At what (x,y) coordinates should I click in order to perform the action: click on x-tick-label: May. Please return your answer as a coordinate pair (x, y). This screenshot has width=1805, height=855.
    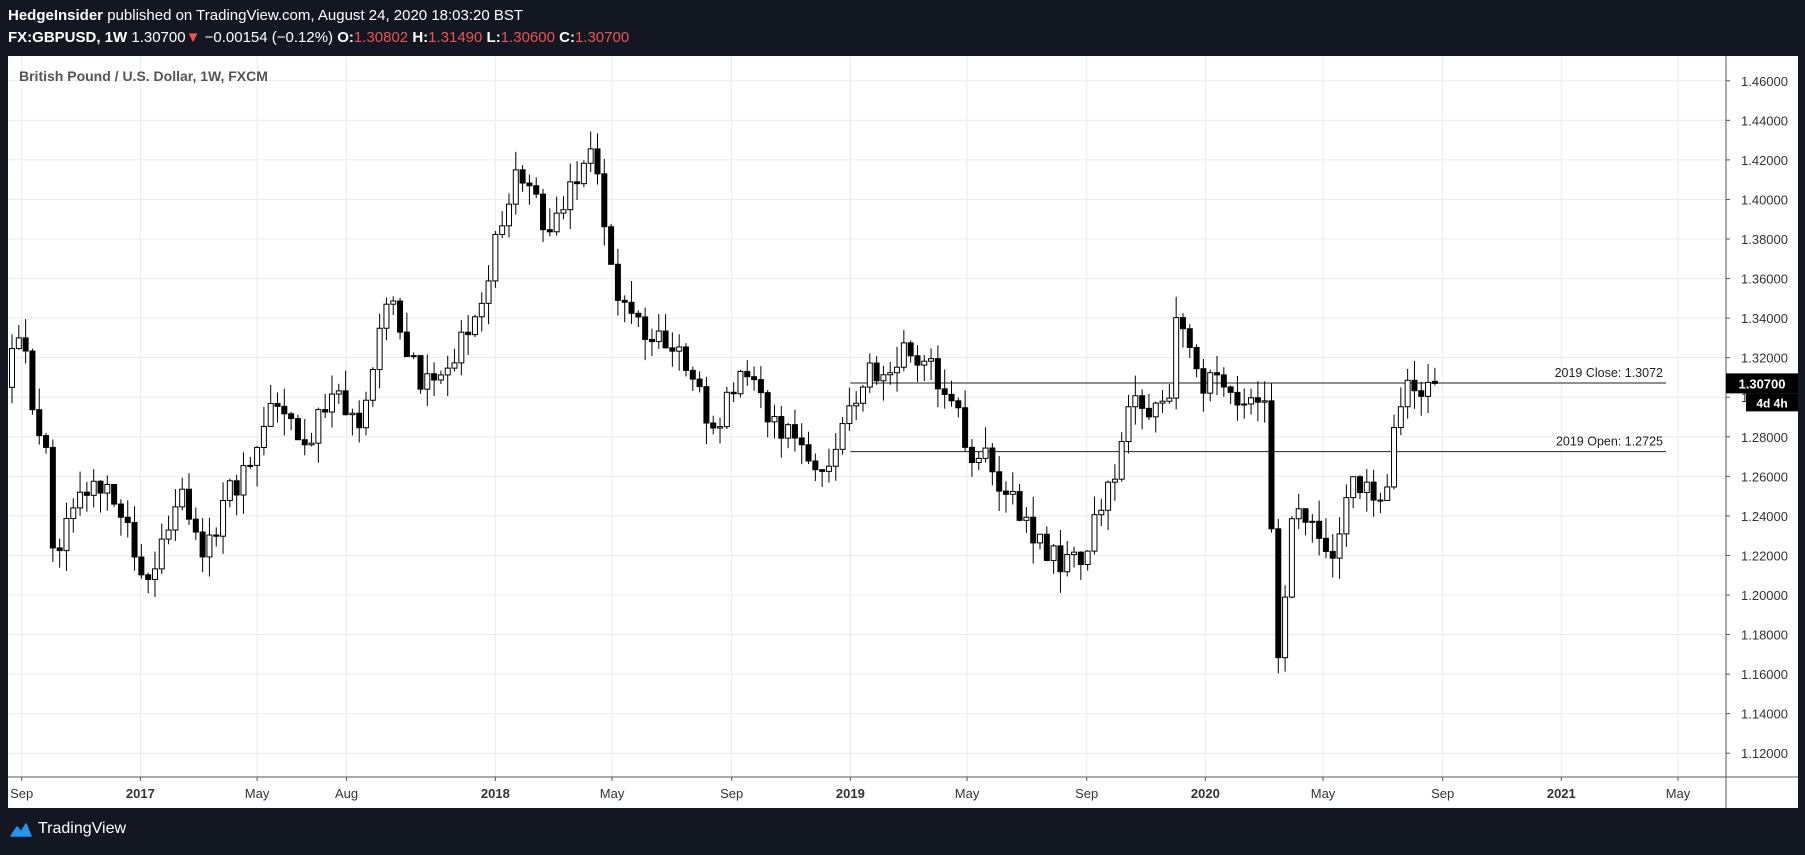
    Looking at the image, I should click on (967, 793).